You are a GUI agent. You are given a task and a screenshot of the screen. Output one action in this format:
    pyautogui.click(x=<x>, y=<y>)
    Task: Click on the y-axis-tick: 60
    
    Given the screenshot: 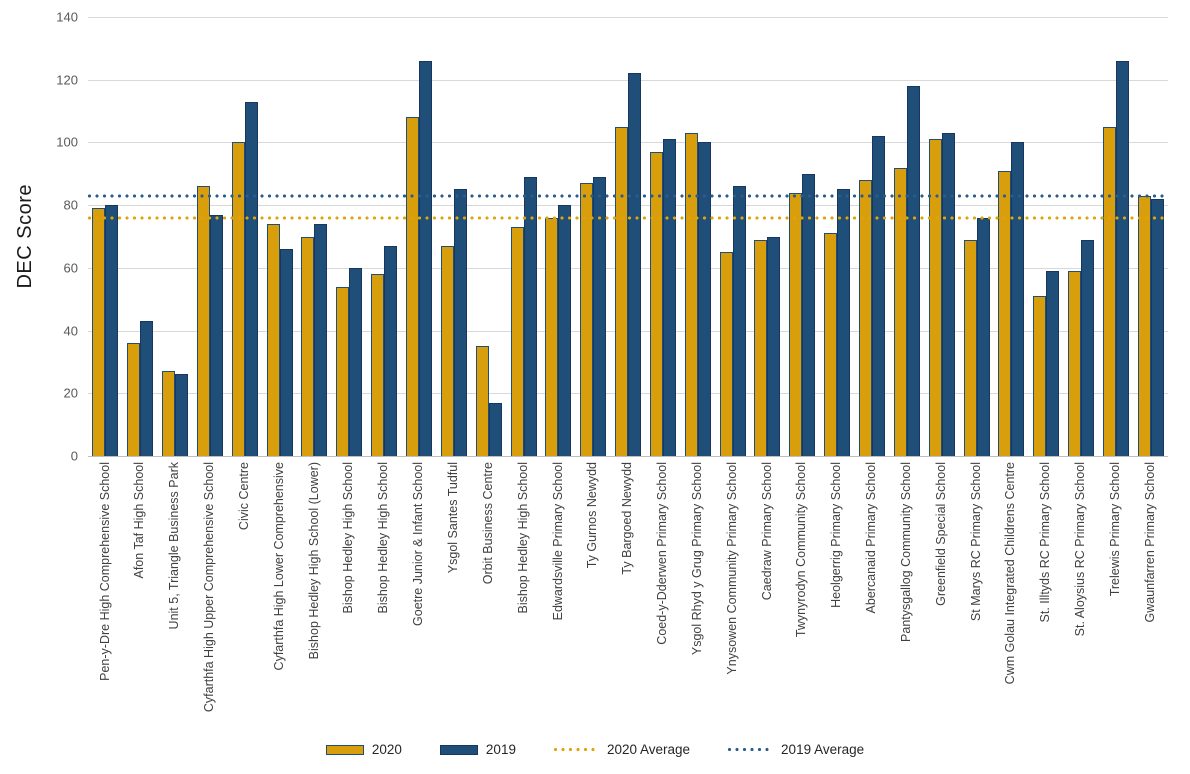 What is the action you would take?
    pyautogui.click(x=70, y=268)
    